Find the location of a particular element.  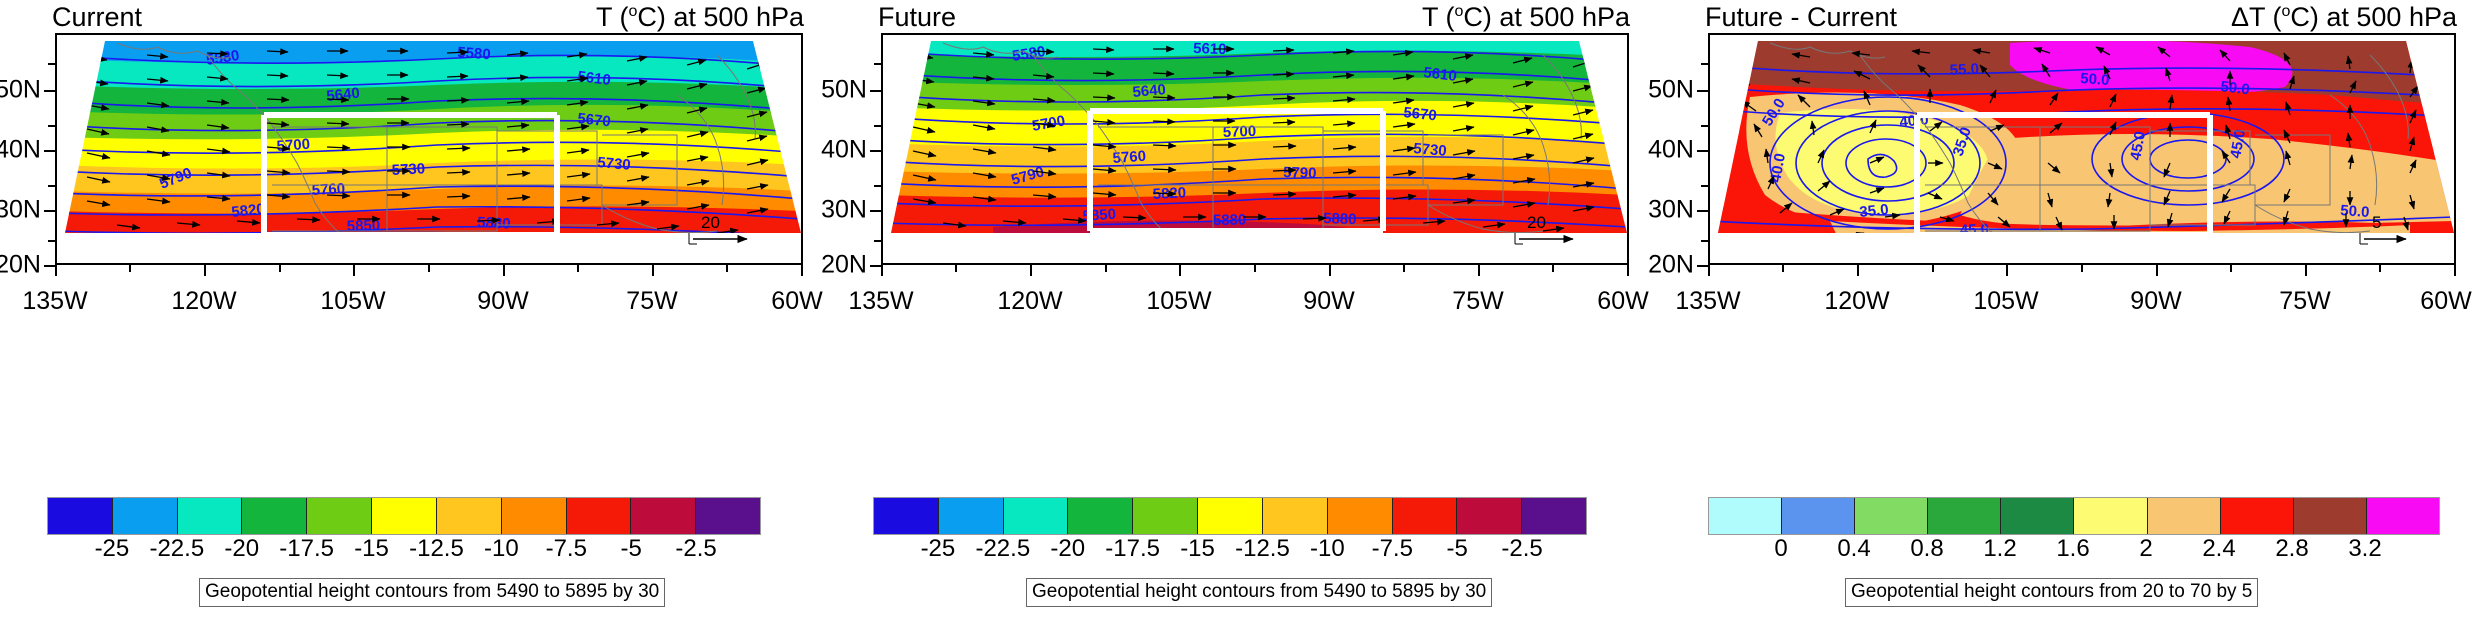

colorbar-tick-label: -2.5 is located at coordinates (696, 548).